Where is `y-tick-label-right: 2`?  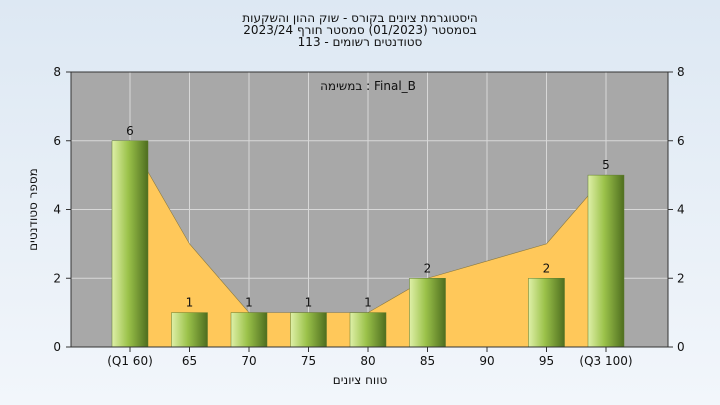
y-tick-label-right: 2 is located at coordinates (681, 278).